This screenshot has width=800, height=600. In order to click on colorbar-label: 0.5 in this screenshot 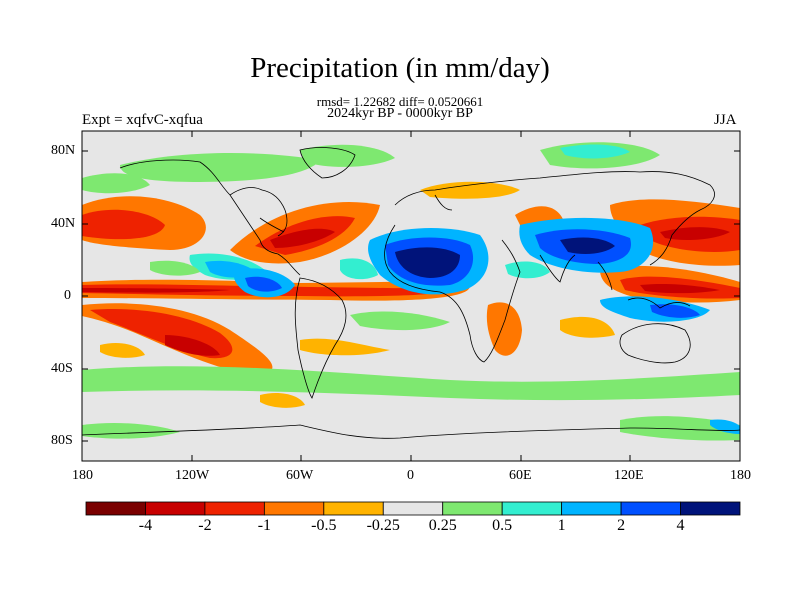, I will do `click(502, 525)`.